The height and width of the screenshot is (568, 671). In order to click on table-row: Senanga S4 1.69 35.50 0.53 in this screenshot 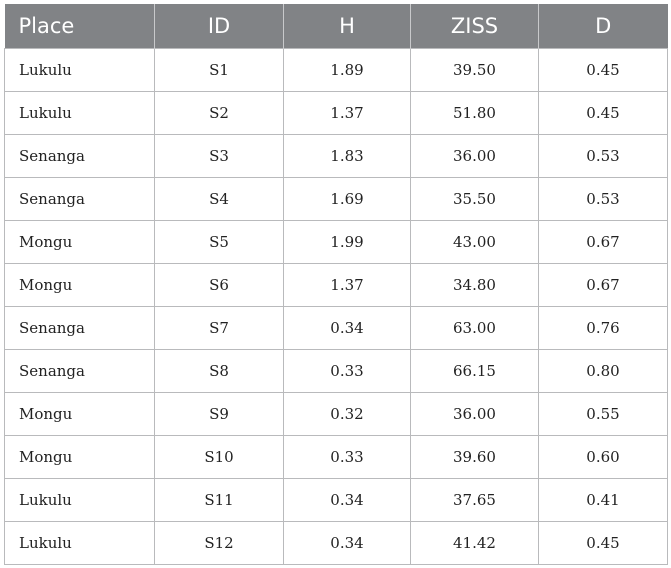, I will do `click(336, 199)`.